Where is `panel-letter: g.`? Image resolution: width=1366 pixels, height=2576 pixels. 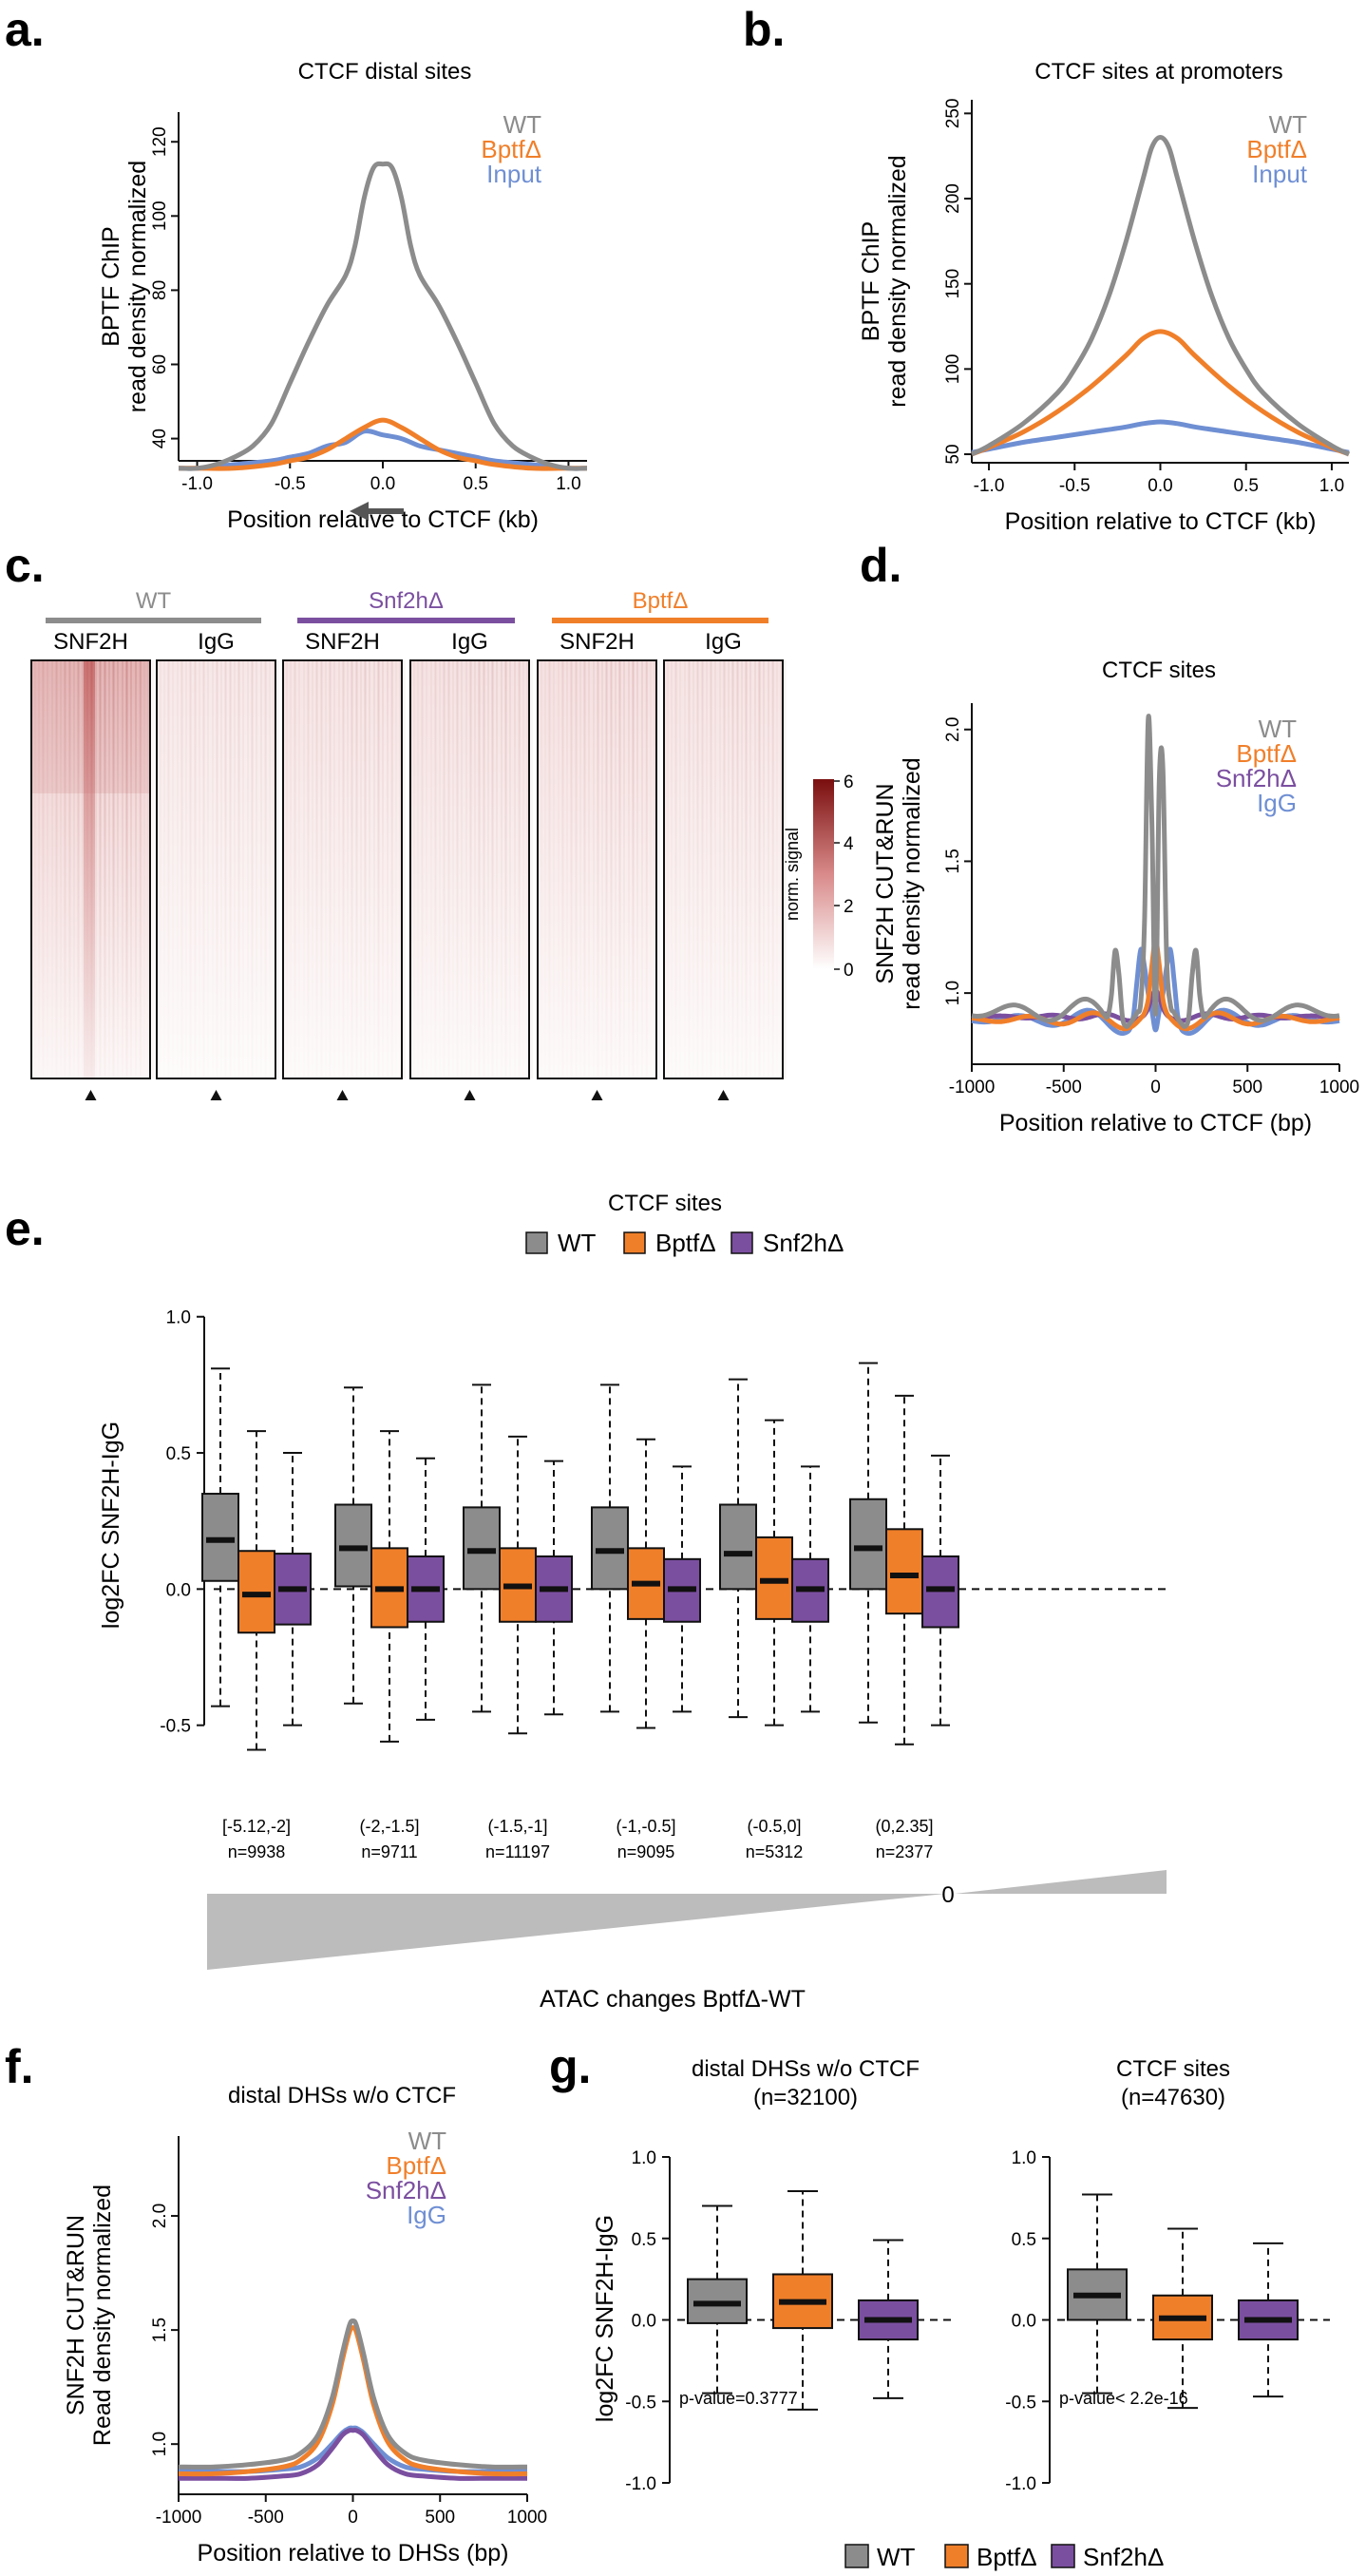
panel-letter: g. is located at coordinates (570, 2066).